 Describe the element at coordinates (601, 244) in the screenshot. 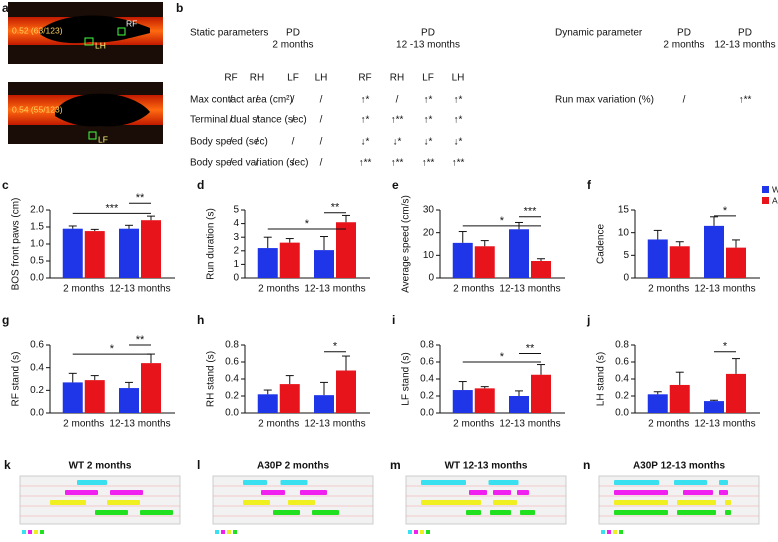

I see `y-axis-title: Cadence` at that location.